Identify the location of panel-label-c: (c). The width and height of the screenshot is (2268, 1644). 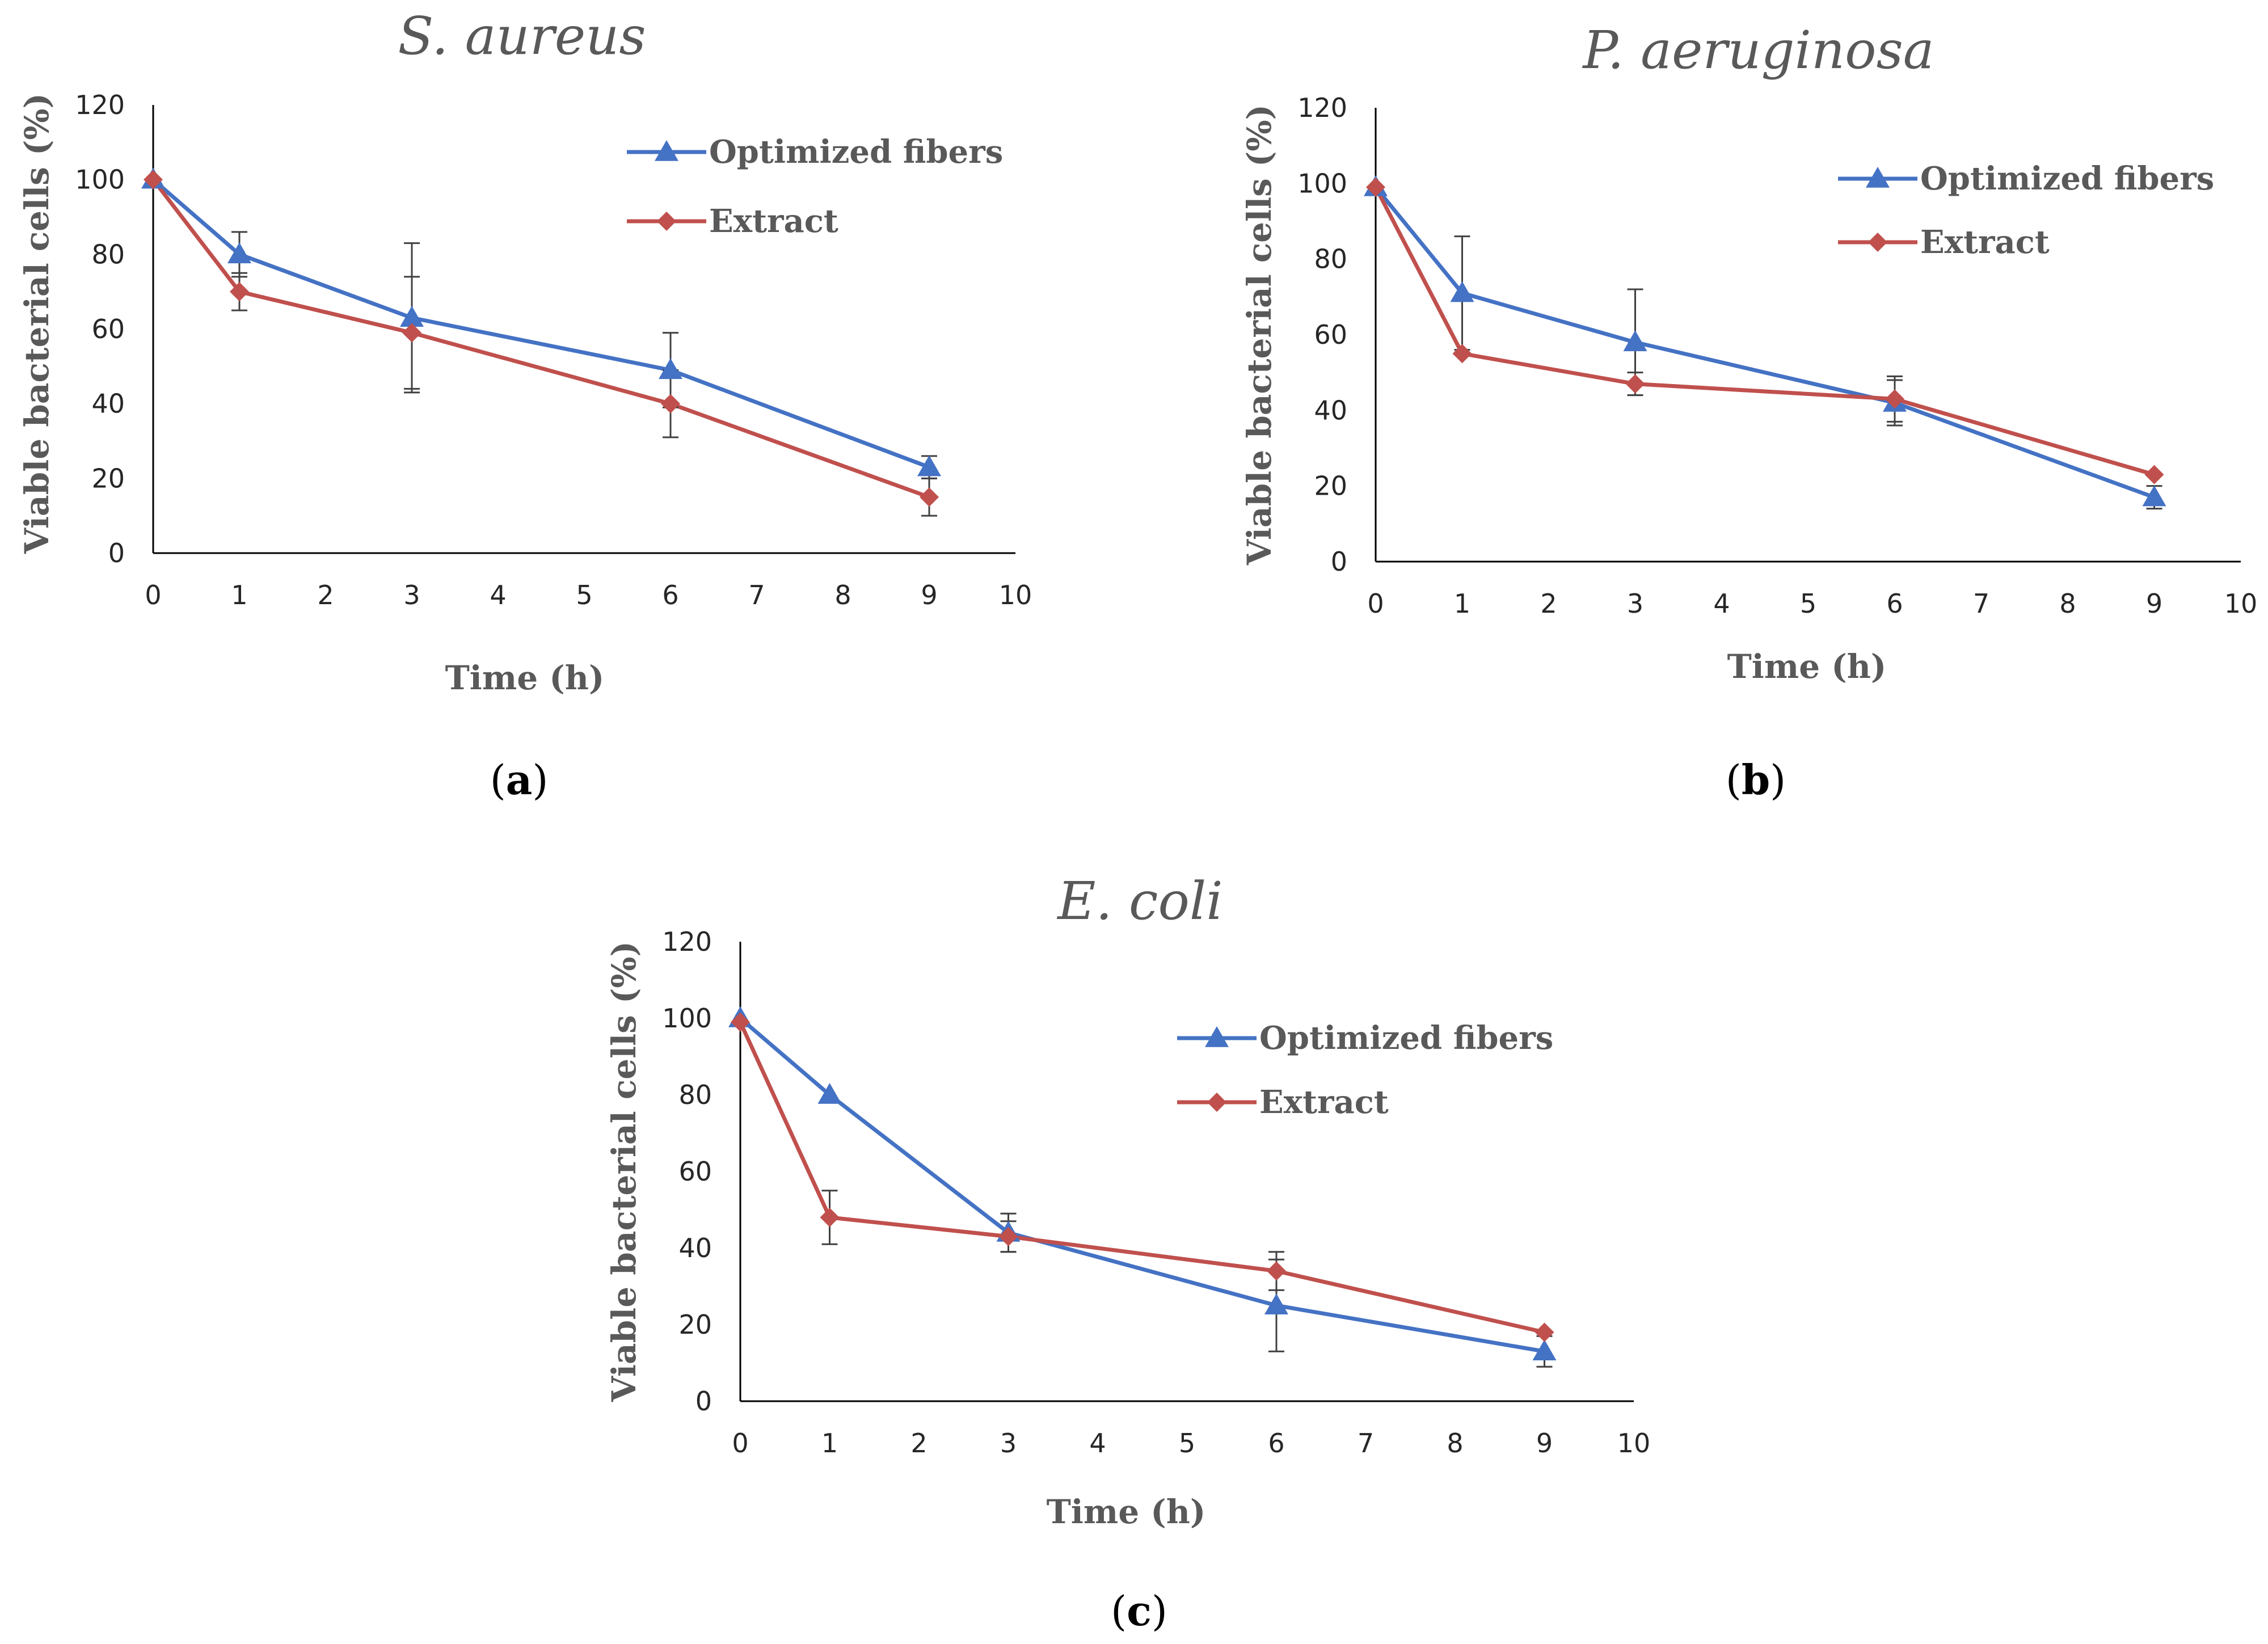
(1139, 1611).